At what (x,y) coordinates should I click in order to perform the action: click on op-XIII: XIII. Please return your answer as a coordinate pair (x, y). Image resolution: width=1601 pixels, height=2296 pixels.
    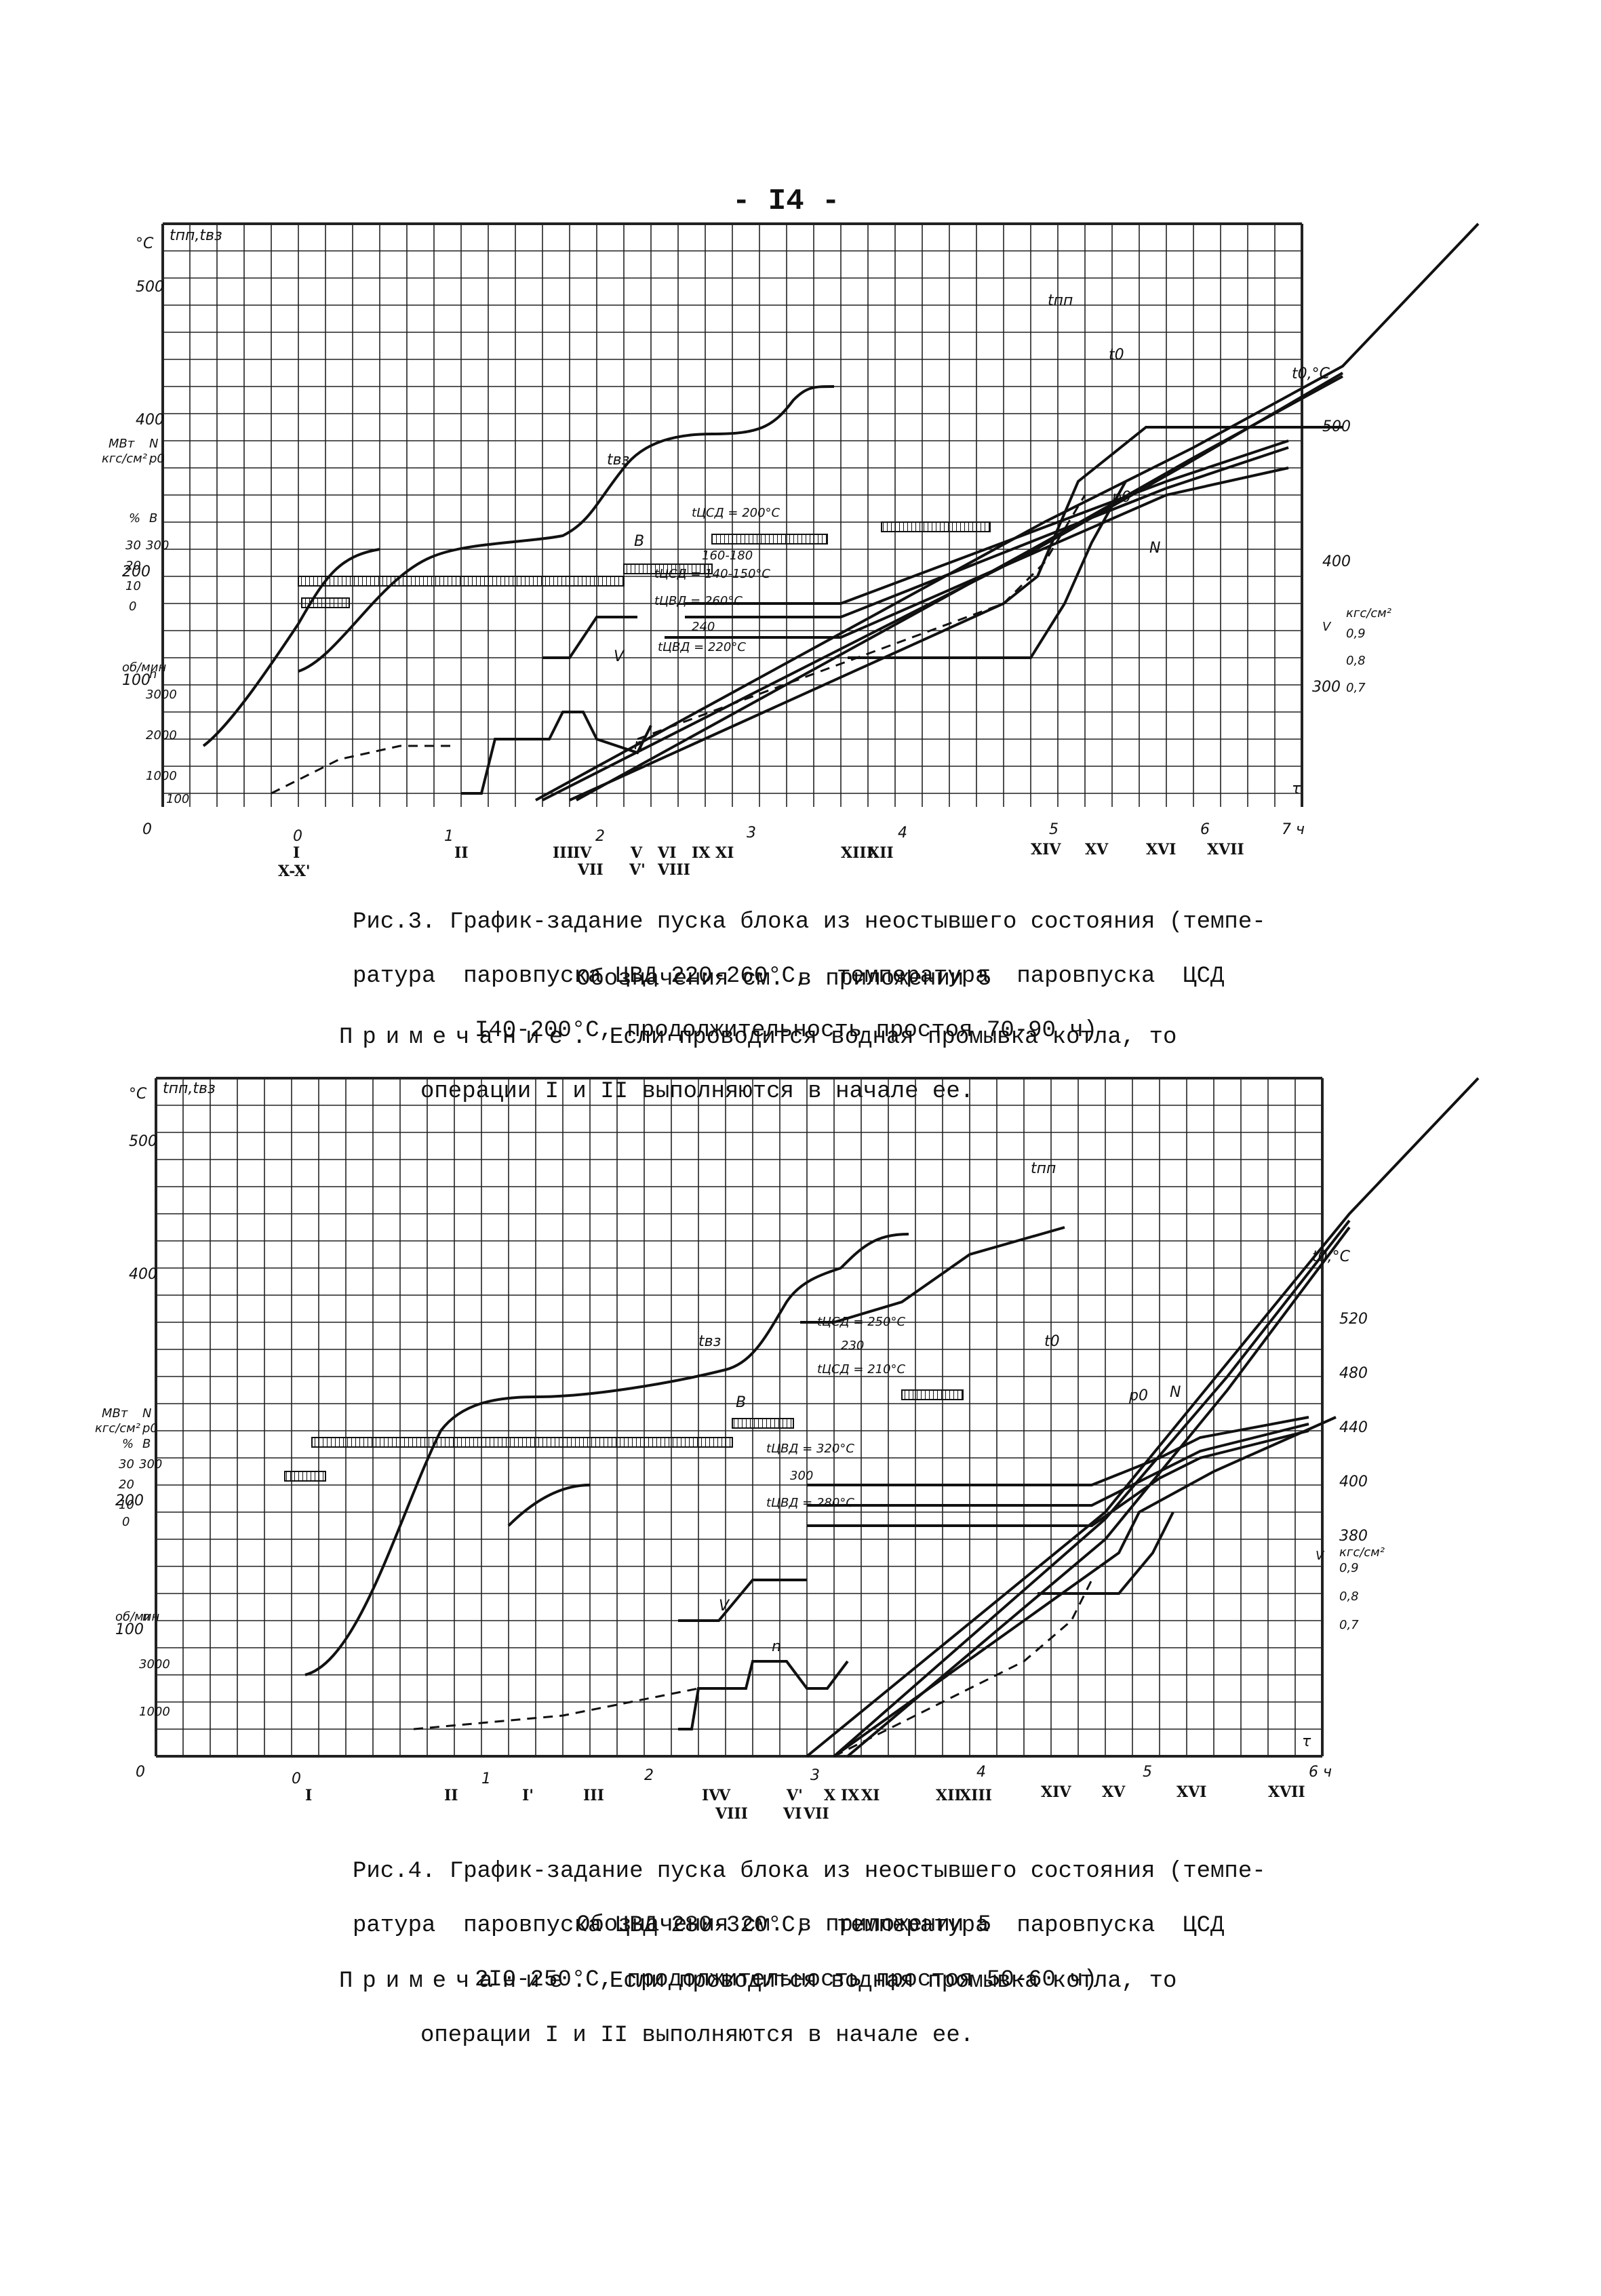
    Looking at the image, I should click on (857, 853).